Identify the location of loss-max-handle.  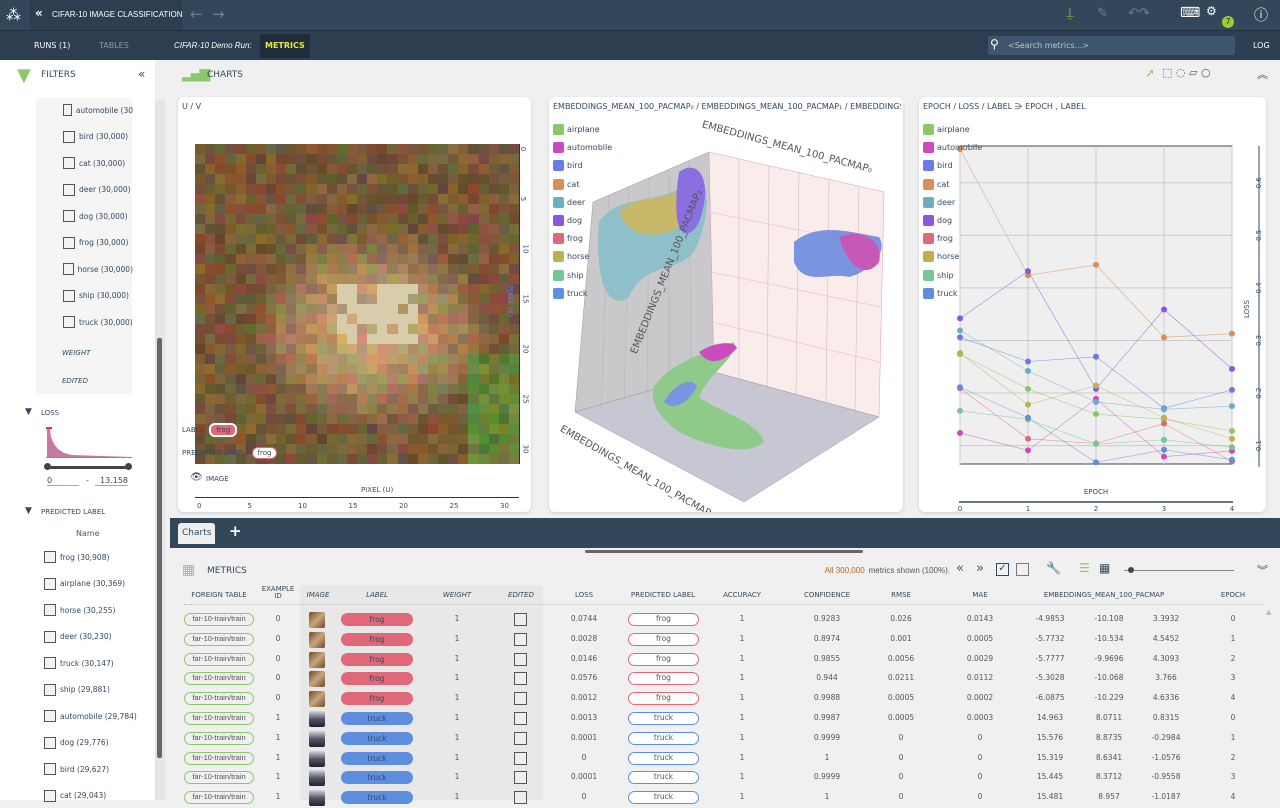
(128, 466).